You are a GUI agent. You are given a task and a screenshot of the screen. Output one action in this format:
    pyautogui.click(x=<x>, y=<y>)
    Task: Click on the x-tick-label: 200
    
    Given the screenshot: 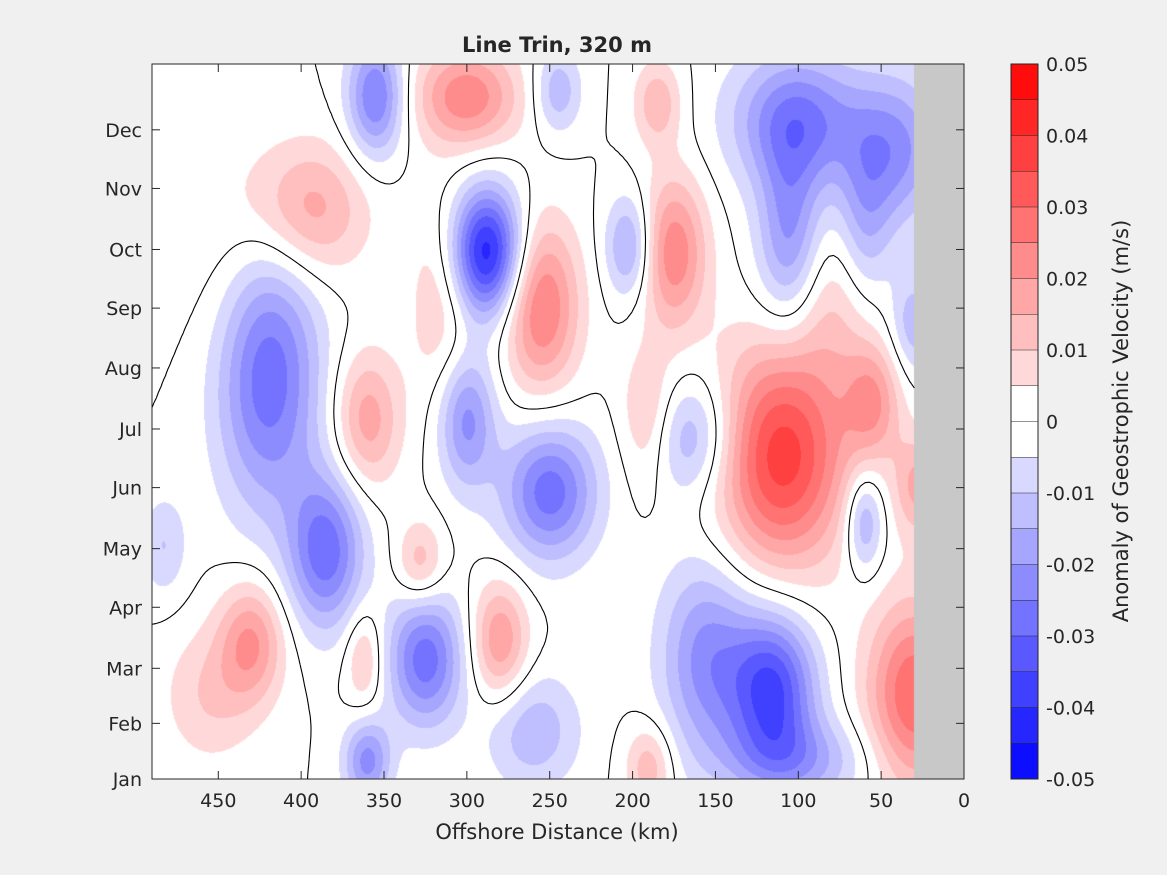 What is the action you would take?
    pyautogui.click(x=632, y=801)
    